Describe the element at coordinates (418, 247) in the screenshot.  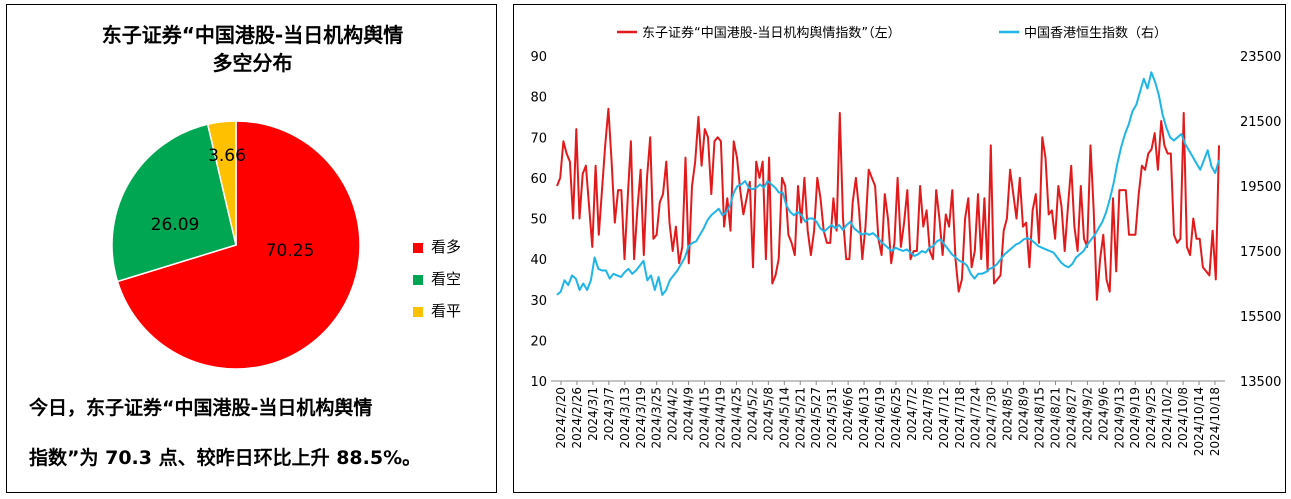
I see `legend-swatch-bull` at that location.